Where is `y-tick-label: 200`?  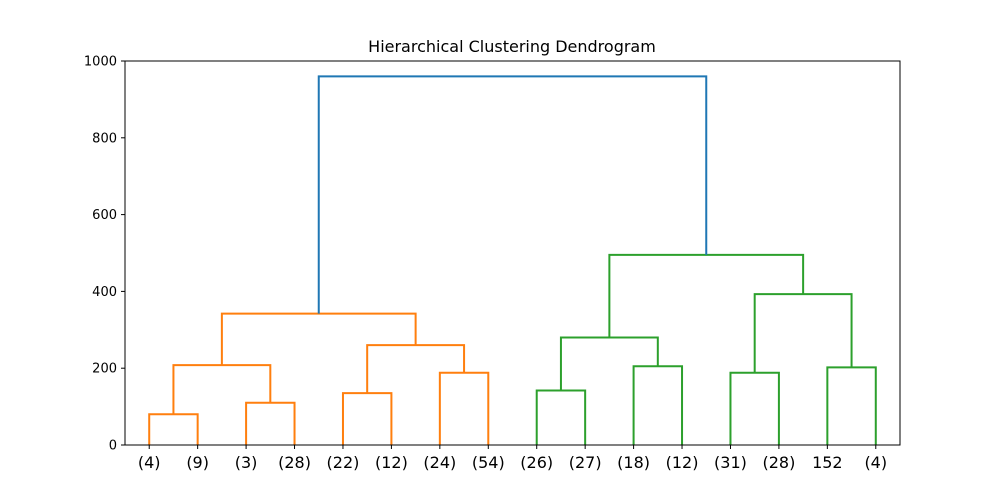
y-tick-label: 200 is located at coordinates (104, 369).